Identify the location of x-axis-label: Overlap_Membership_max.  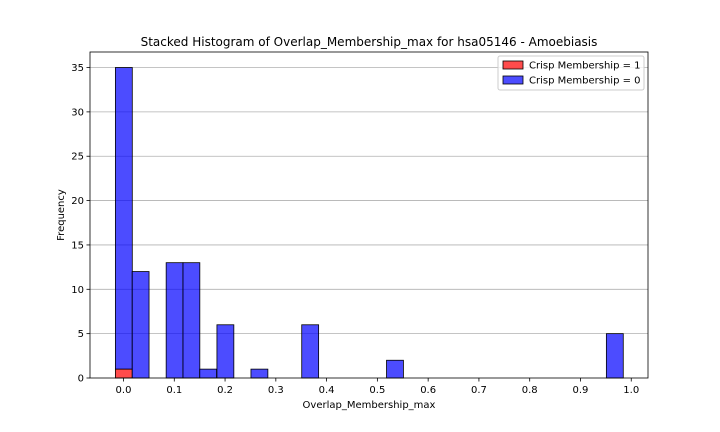
(369, 405).